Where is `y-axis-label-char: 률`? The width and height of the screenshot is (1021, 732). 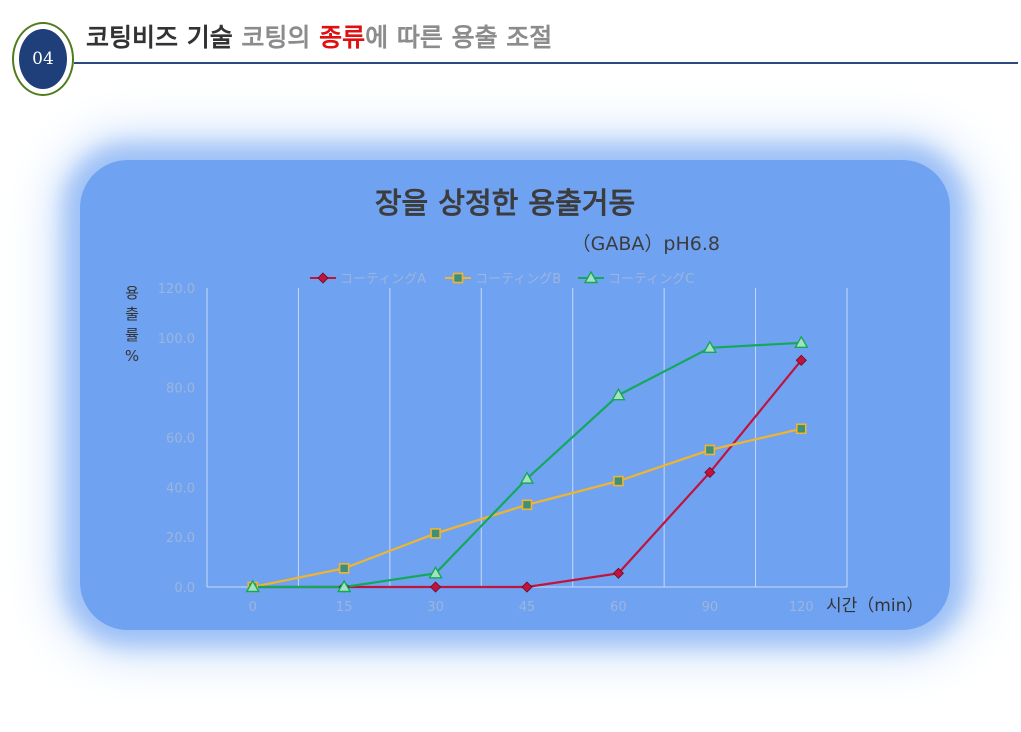 y-axis-label-char: 률 is located at coordinates (132, 335).